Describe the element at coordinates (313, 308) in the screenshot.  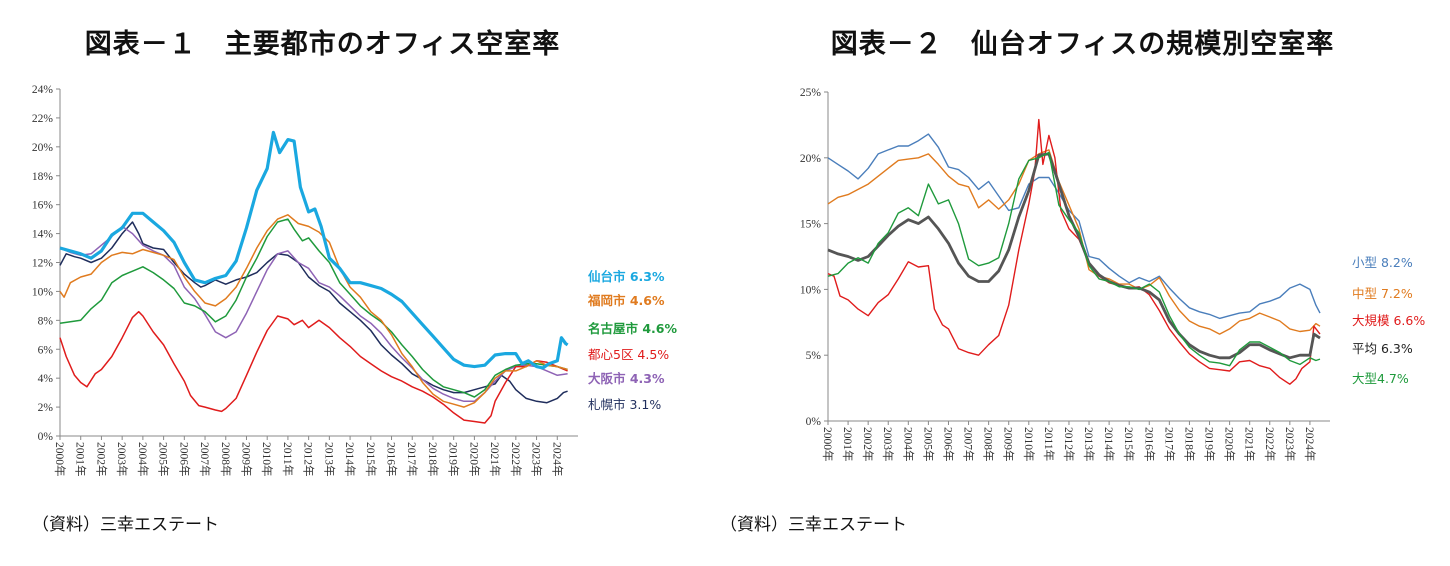
I see `series-line-名古屋市` at that location.